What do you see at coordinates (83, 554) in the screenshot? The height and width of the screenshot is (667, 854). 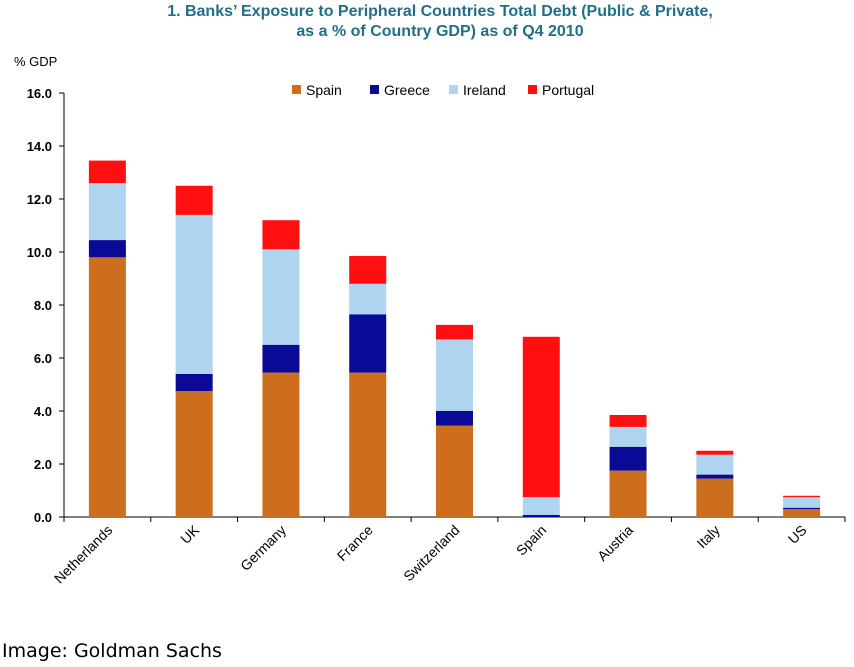 I see `x-category-label: Netherlands` at bounding box center [83, 554].